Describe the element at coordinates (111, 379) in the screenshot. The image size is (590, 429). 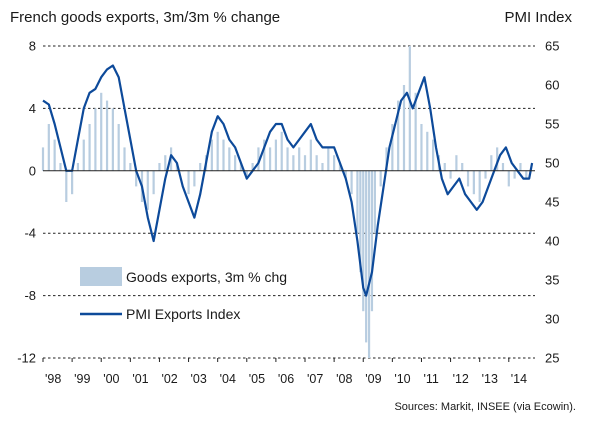
I see `x-tick-label: '00` at that location.